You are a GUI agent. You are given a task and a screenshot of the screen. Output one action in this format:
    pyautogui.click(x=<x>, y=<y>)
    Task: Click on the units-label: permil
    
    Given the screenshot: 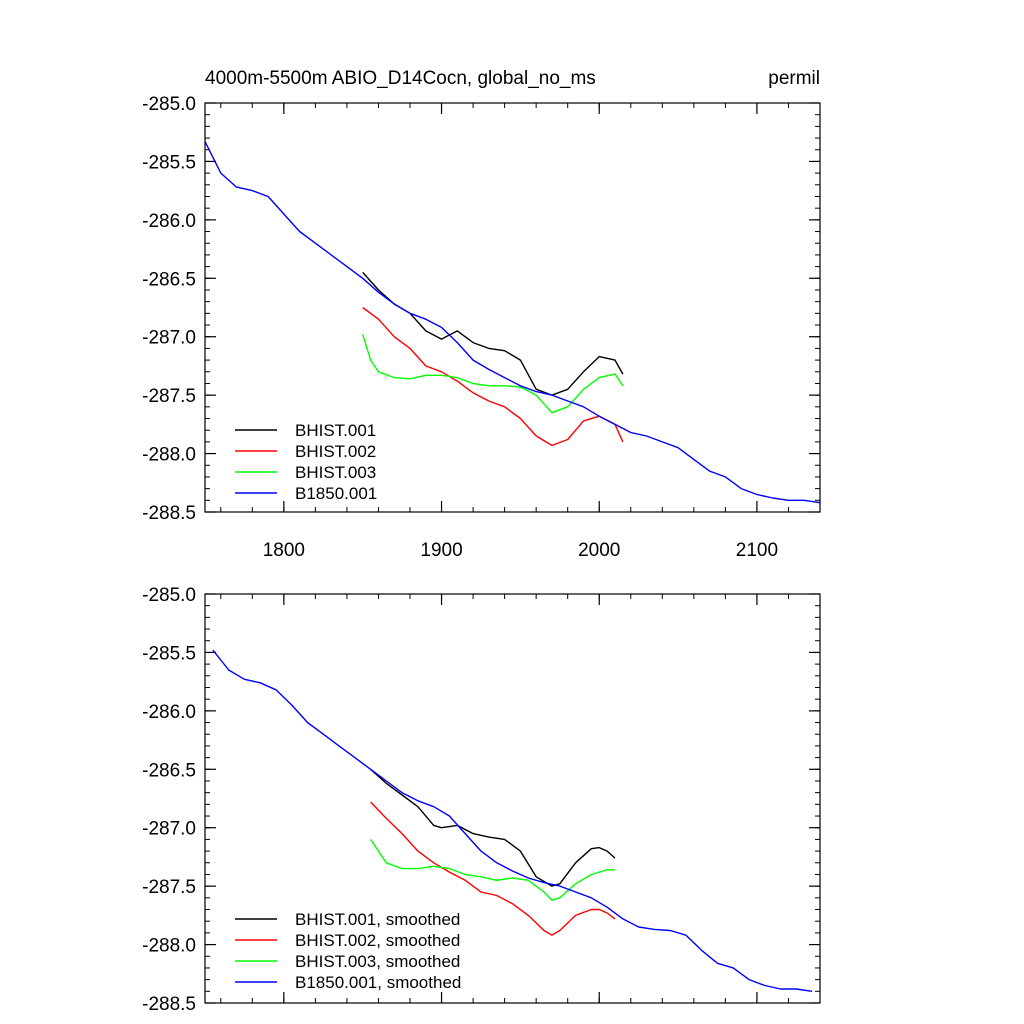 What is the action you would take?
    pyautogui.click(x=794, y=78)
    